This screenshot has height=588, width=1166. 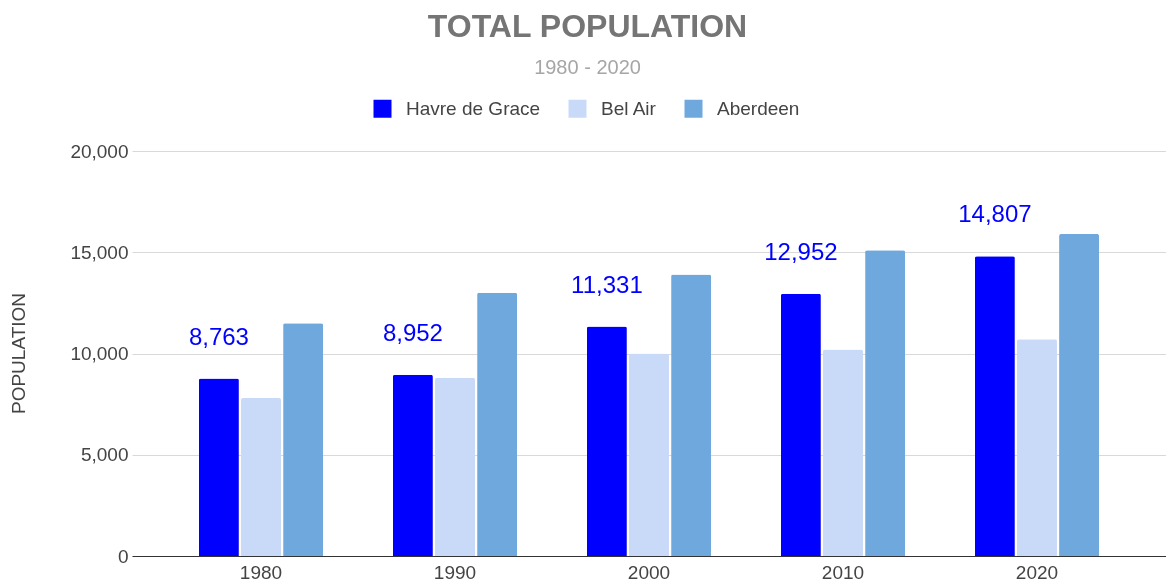 I want to click on x-tick-label: 2020, so click(x=1037, y=572).